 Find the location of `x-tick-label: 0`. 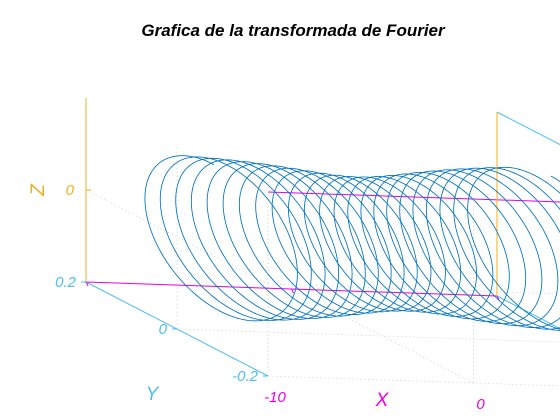

x-tick-label: 0 is located at coordinates (480, 404).